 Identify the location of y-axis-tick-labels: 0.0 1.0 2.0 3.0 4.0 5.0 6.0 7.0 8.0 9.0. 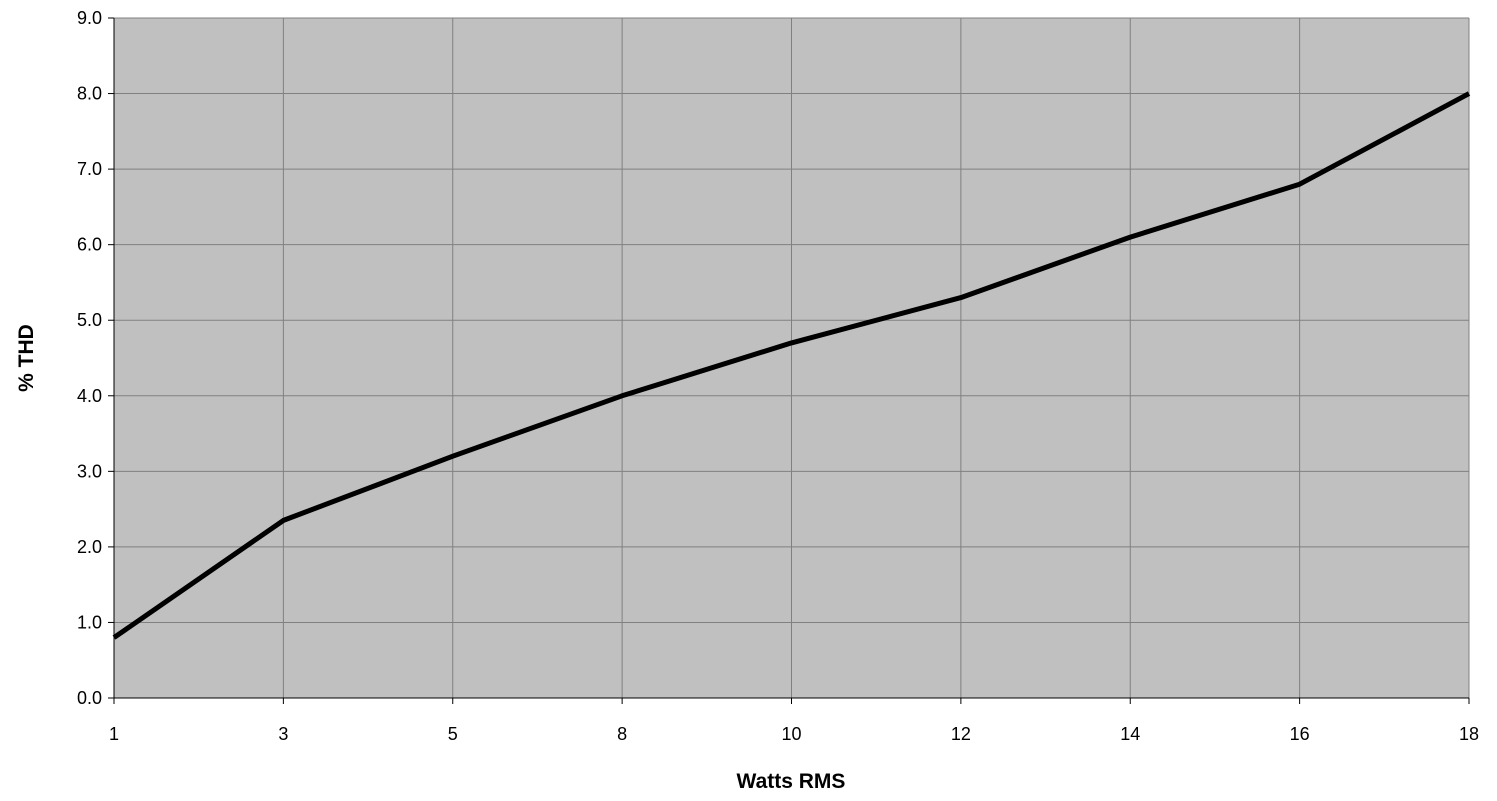
(89, 358).